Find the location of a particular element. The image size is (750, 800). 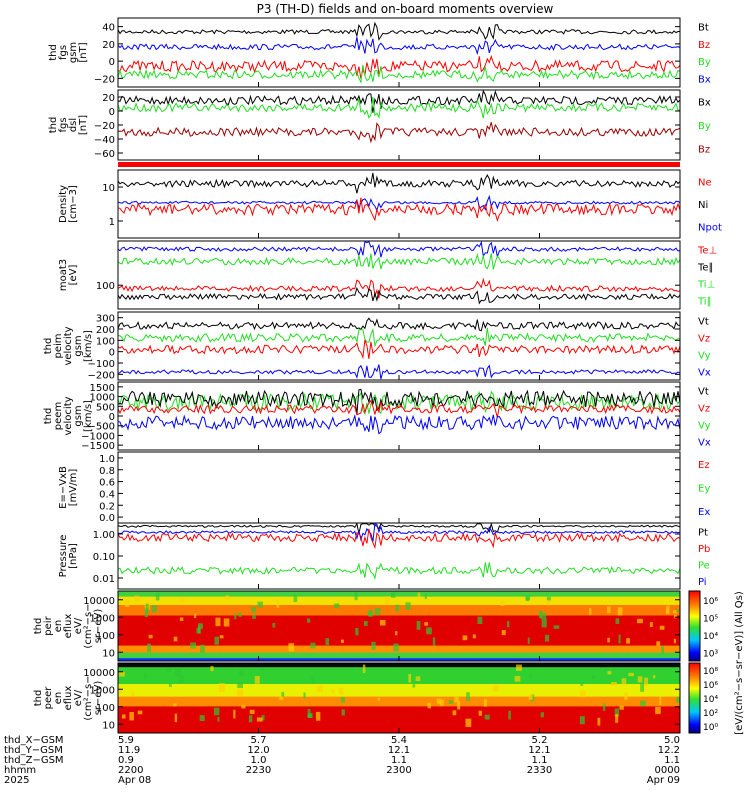

y-tick-label: −40 is located at coordinates (104, 140).